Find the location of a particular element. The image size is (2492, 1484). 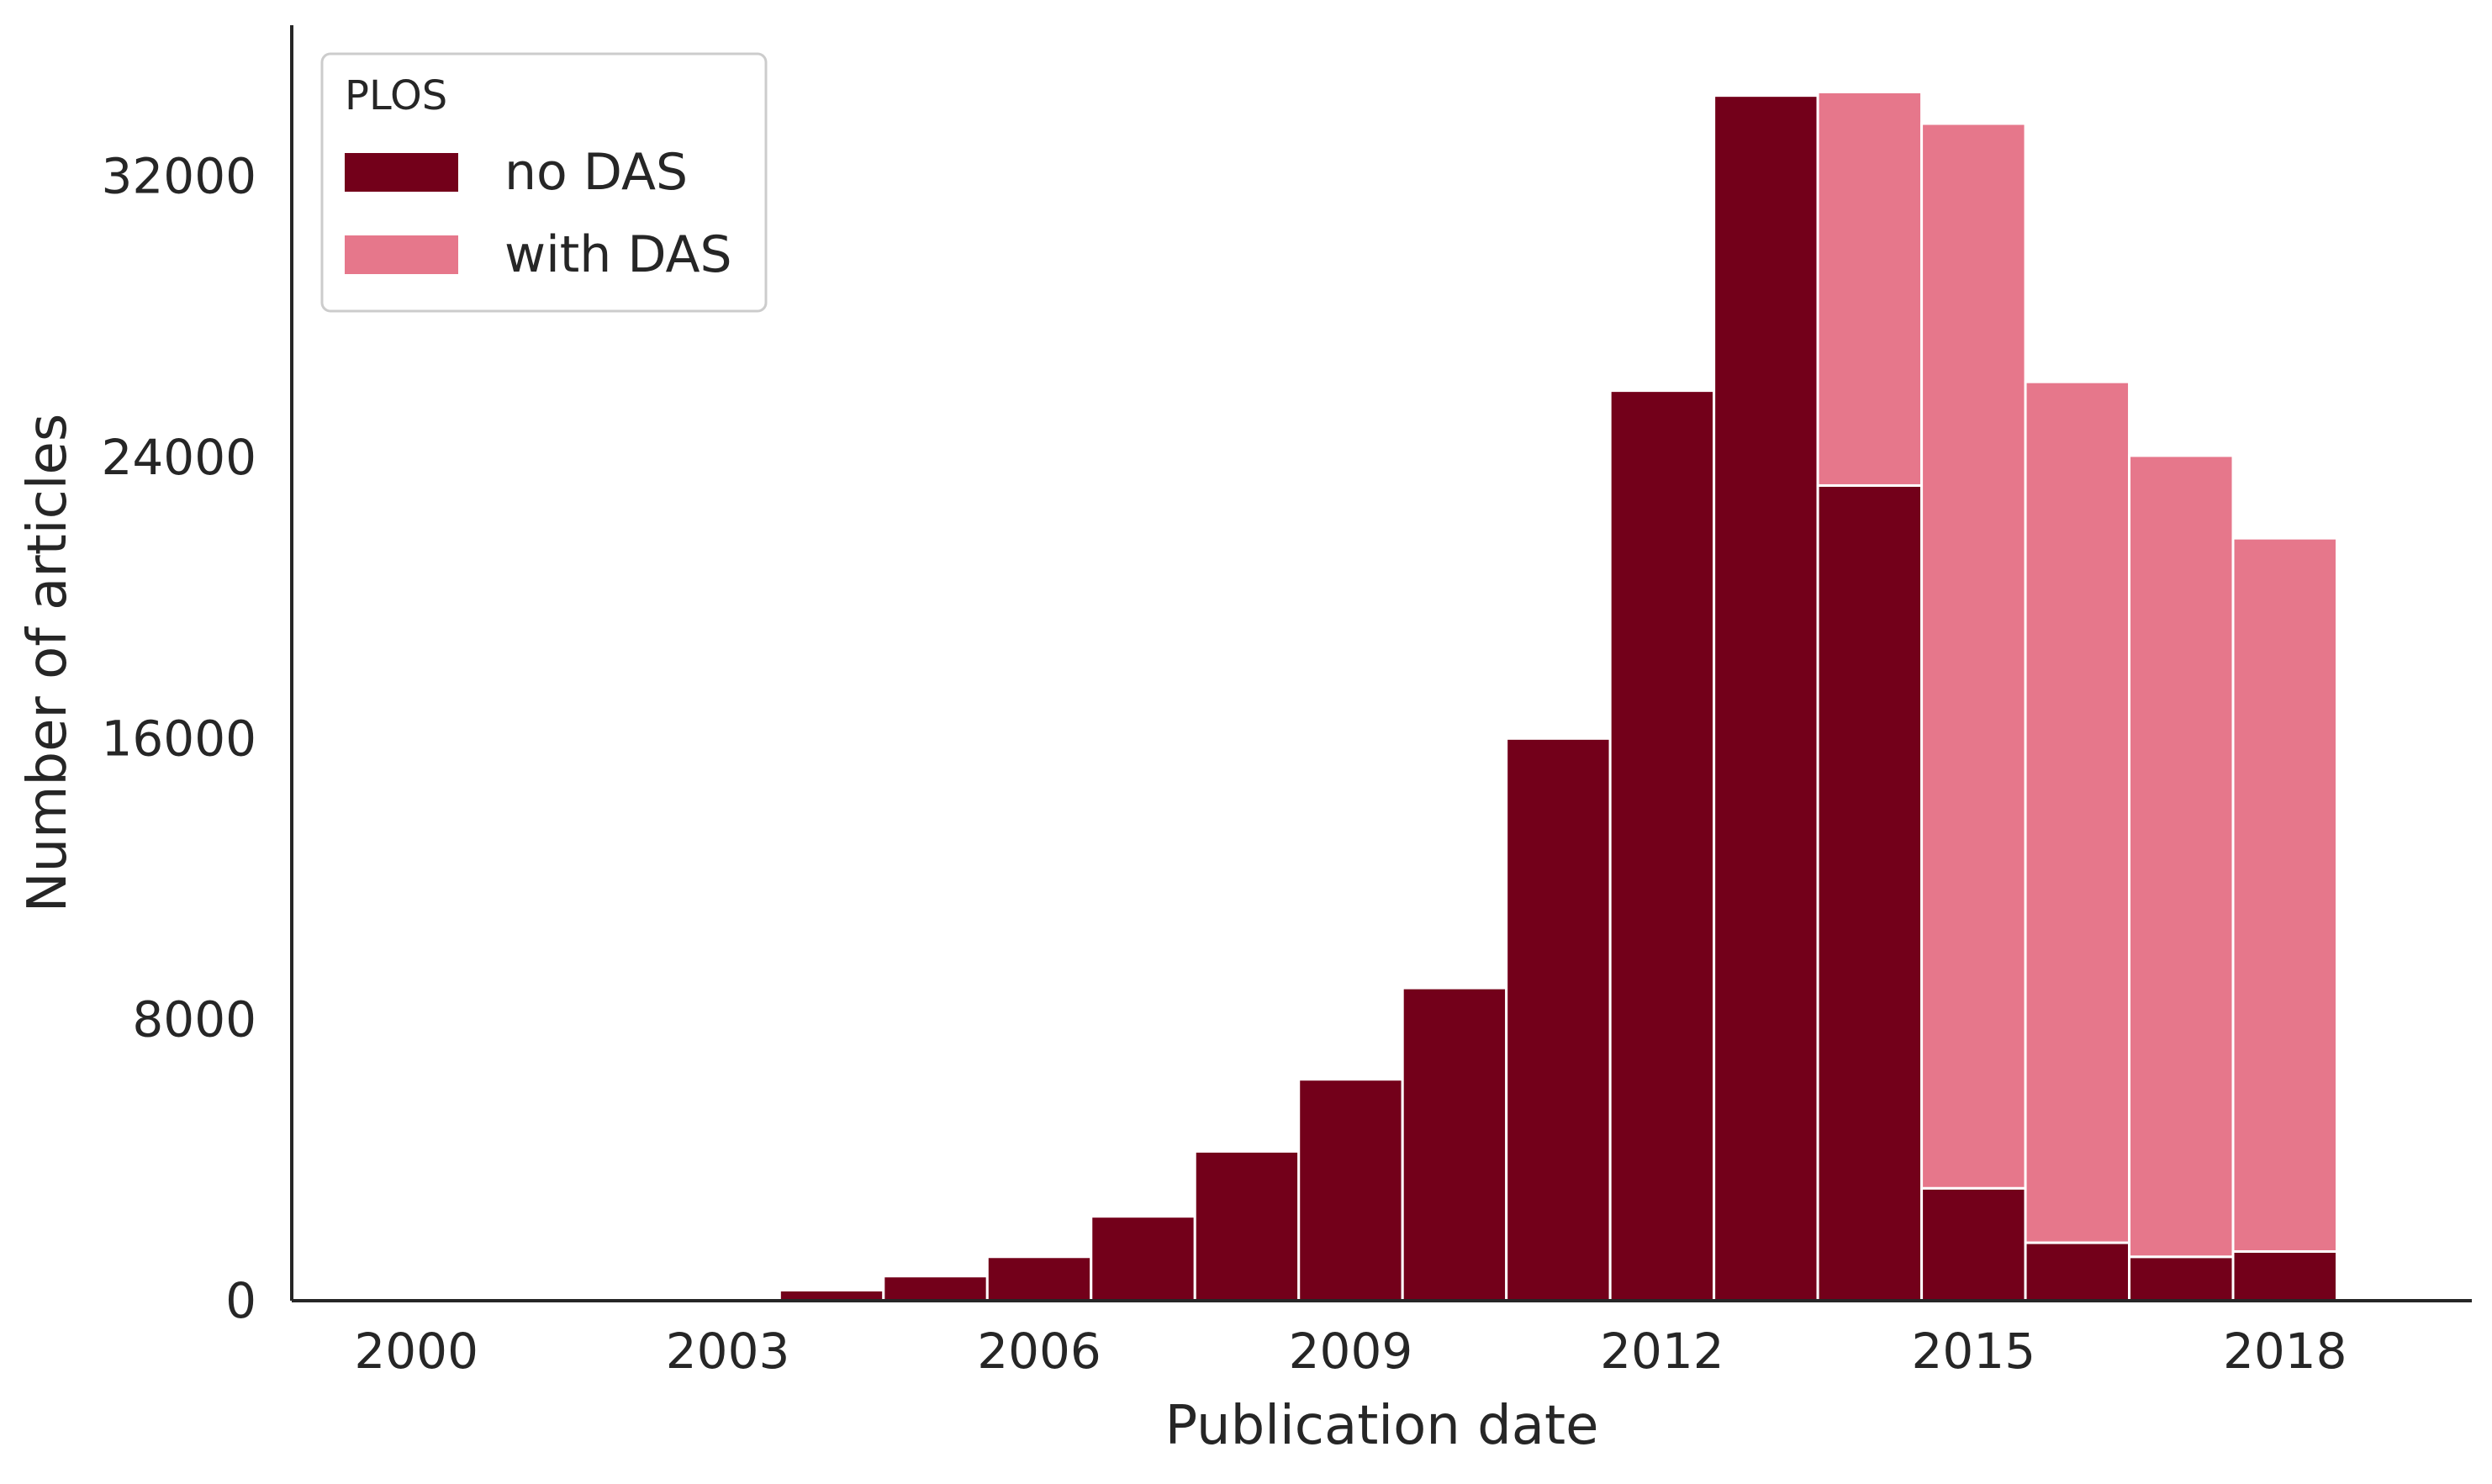

bar-with-das-2018 is located at coordinates (2284, 894).